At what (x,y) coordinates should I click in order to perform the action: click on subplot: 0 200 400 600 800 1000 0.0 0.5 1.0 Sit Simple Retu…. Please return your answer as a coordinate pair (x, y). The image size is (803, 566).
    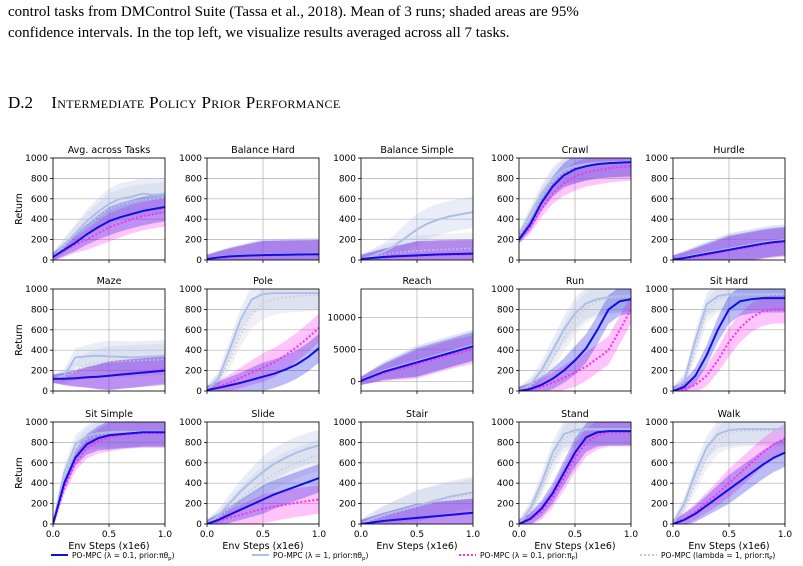
    Looking at the image, I should click on (93, 480).